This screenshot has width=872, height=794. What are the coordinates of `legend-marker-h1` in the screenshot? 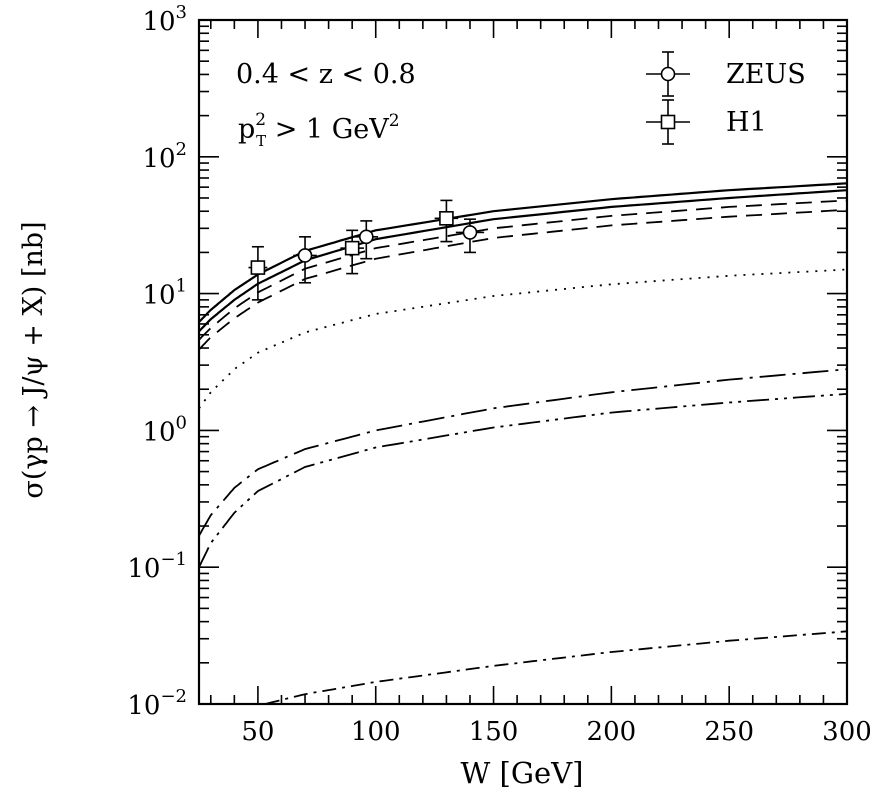 It's located at (668, 122).